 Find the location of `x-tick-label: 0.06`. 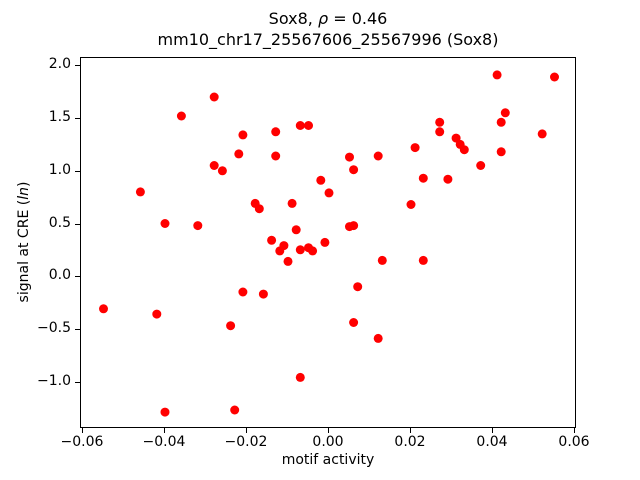

x-tick-label: 0.06 is located at coordinates (574, 442).